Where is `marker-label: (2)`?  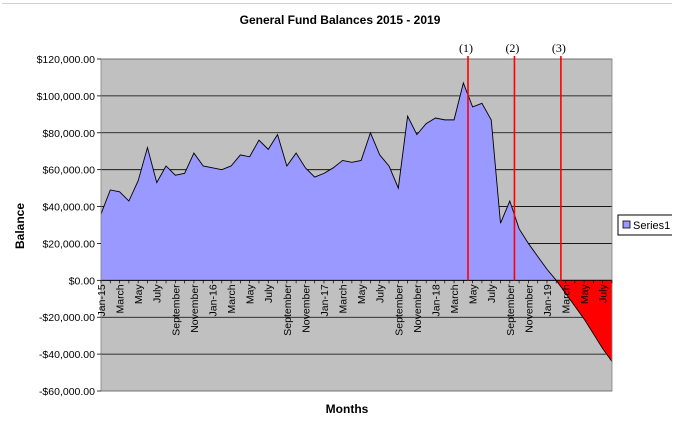
marker-label: (2) is located at coordinates (512, 48).